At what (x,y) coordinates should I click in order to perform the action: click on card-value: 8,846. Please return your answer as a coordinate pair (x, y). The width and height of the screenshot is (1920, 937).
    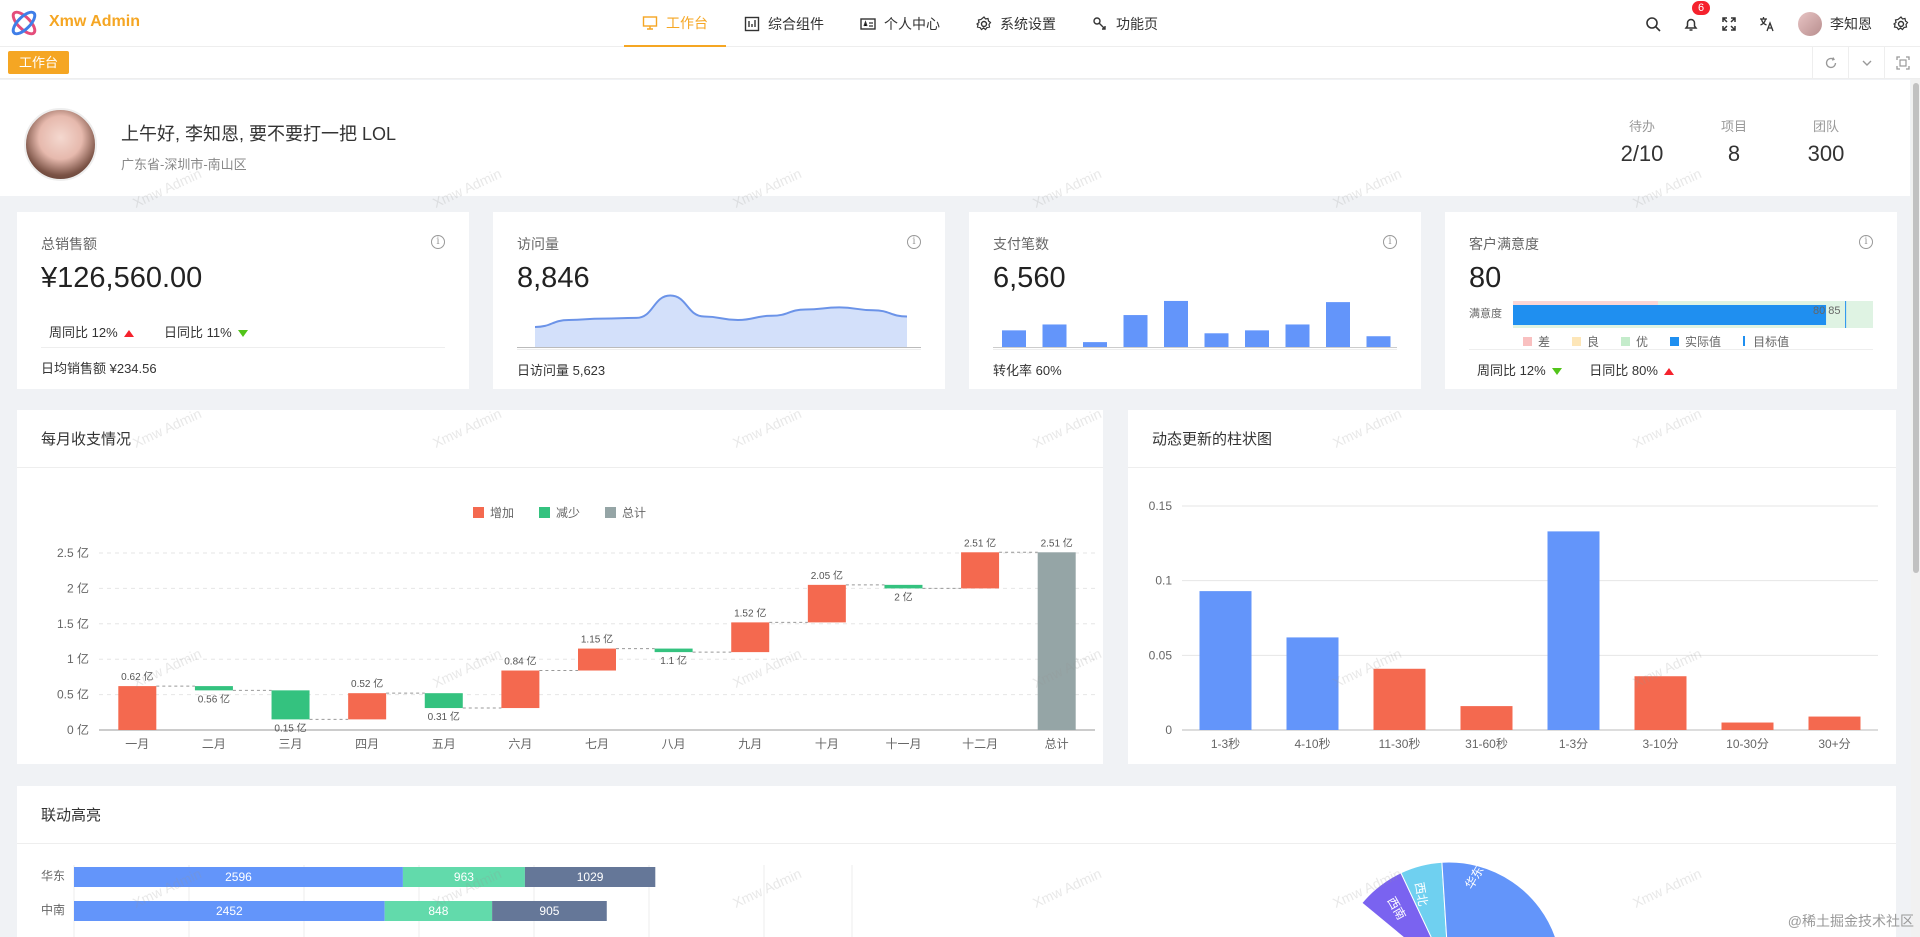
    Looking at the image, I should click on (553, 278).